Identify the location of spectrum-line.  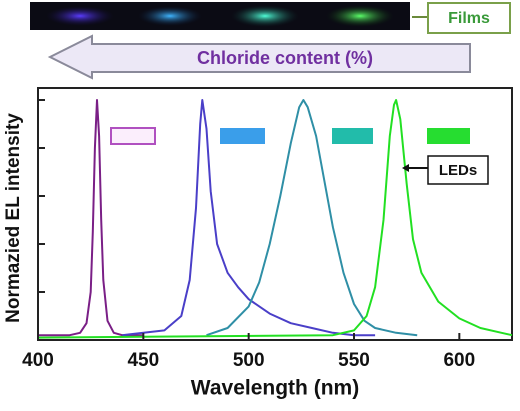
(91, 218).